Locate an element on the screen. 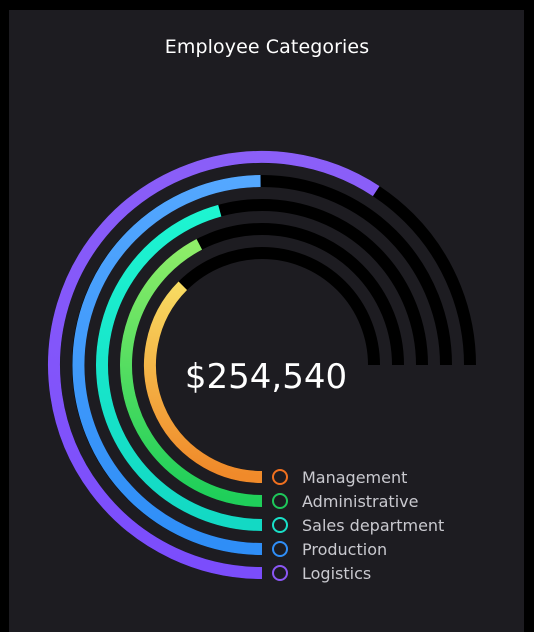 Image resolution: width=534 pixels, height=632 pixels. legend-marker-administrative is located at coordinates (280, 501).